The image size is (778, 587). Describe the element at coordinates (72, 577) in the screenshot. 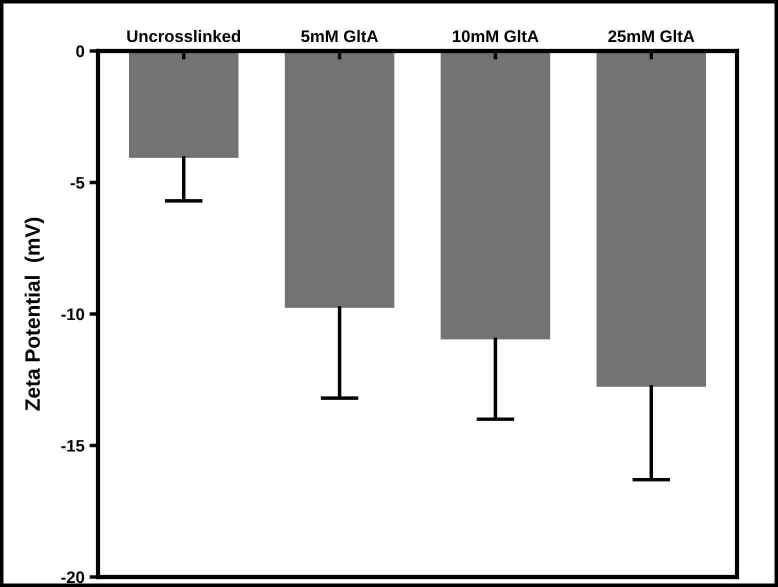

I see `y-tick-label: -20` at that location.